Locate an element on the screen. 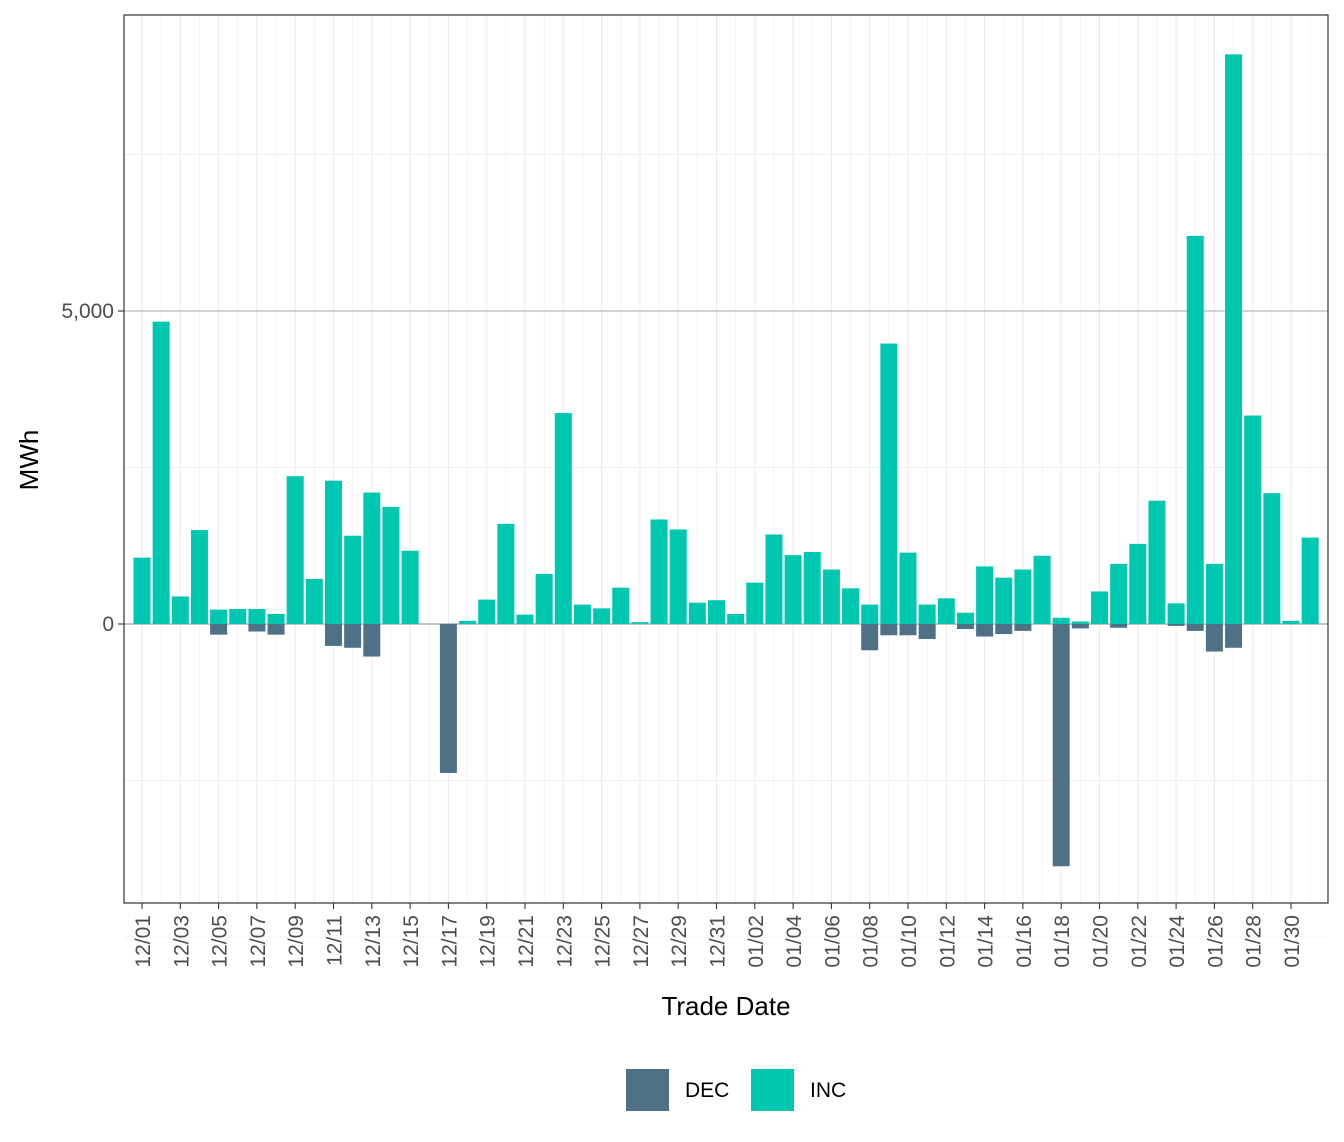  y-tick-label: 5,000 is located at coordinates (87, 311).